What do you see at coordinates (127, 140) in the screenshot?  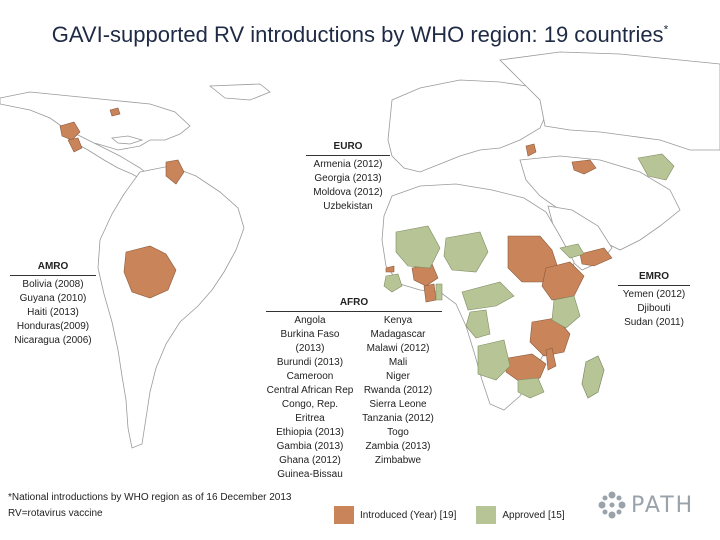 I see `caribbean-islands` at bounding box center [127, 140].